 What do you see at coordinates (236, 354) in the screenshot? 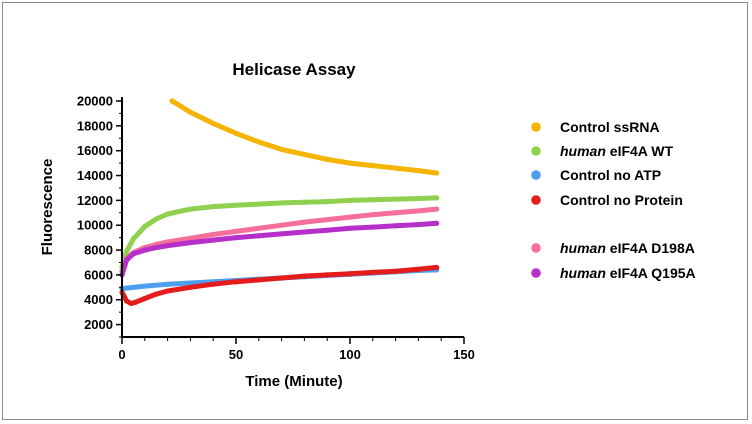
I see `x-tick-label: 50` at bounding box center [236, 354].